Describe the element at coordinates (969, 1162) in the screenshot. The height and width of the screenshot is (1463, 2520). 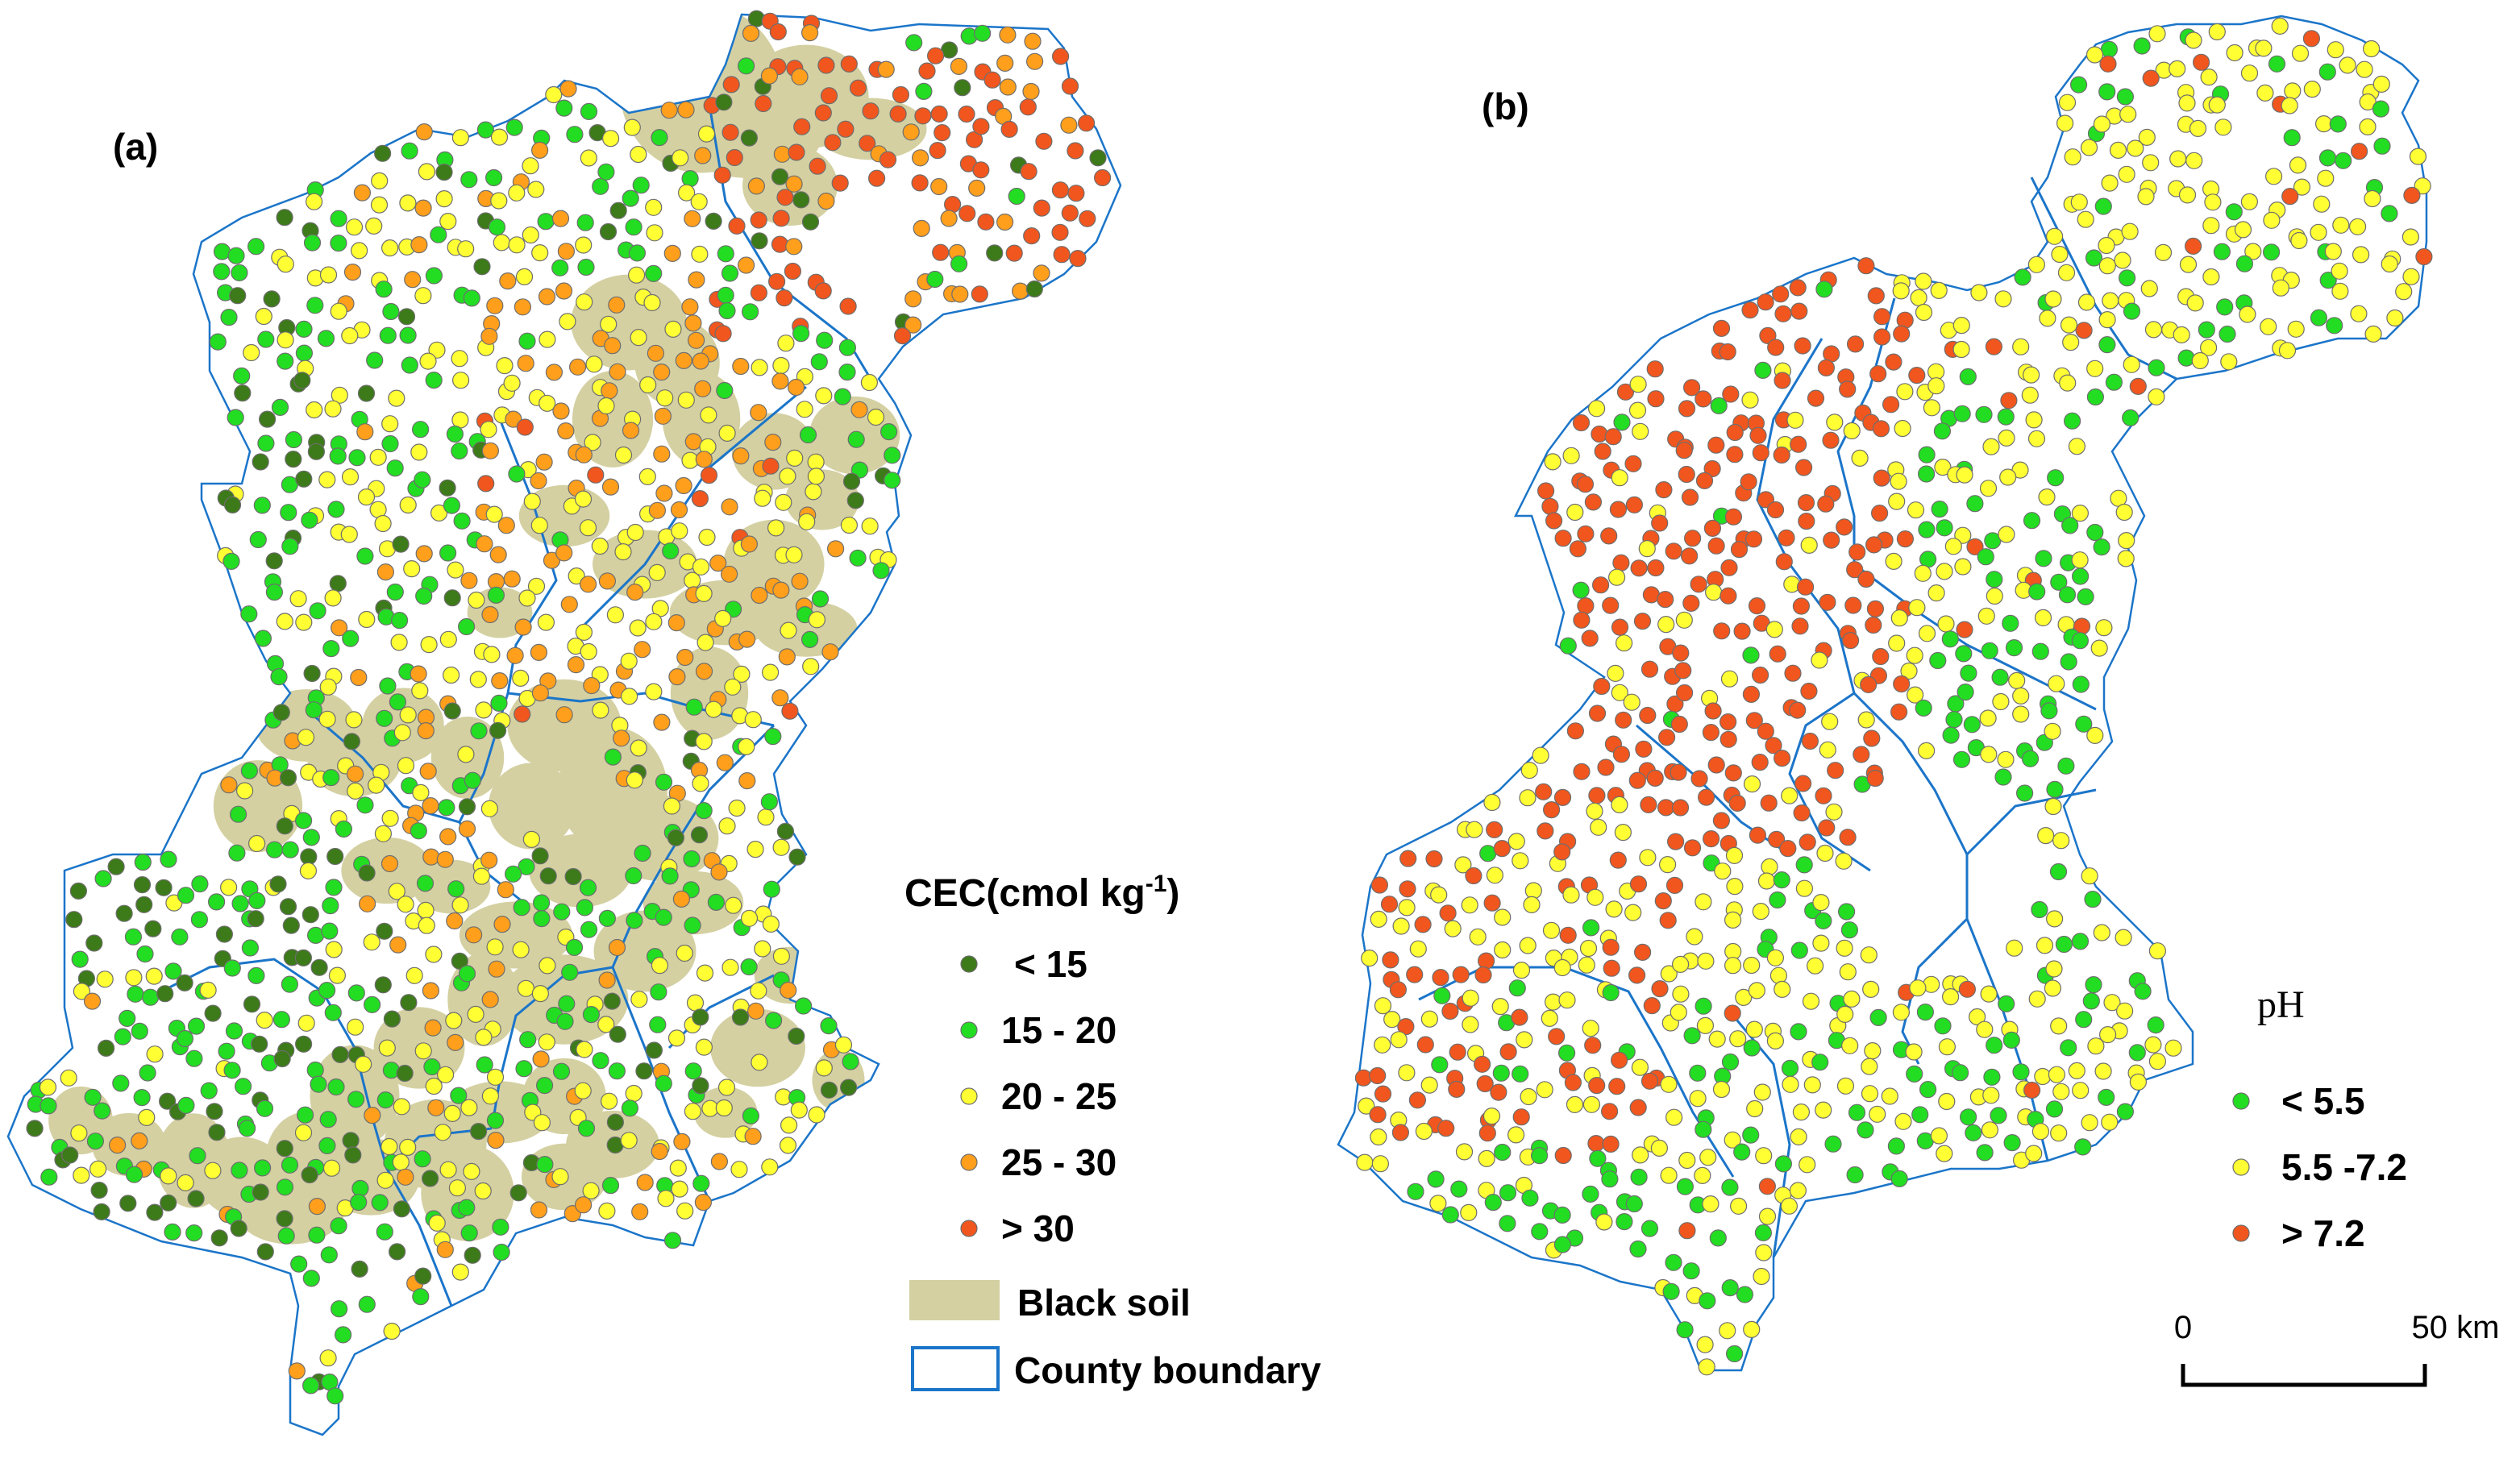
I see `cec-legend-swatch` at that location.